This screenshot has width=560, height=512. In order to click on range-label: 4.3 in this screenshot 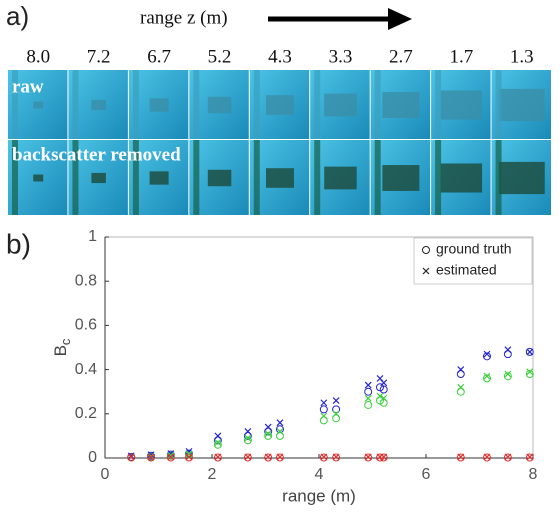, I will do `click(280, 56)`.